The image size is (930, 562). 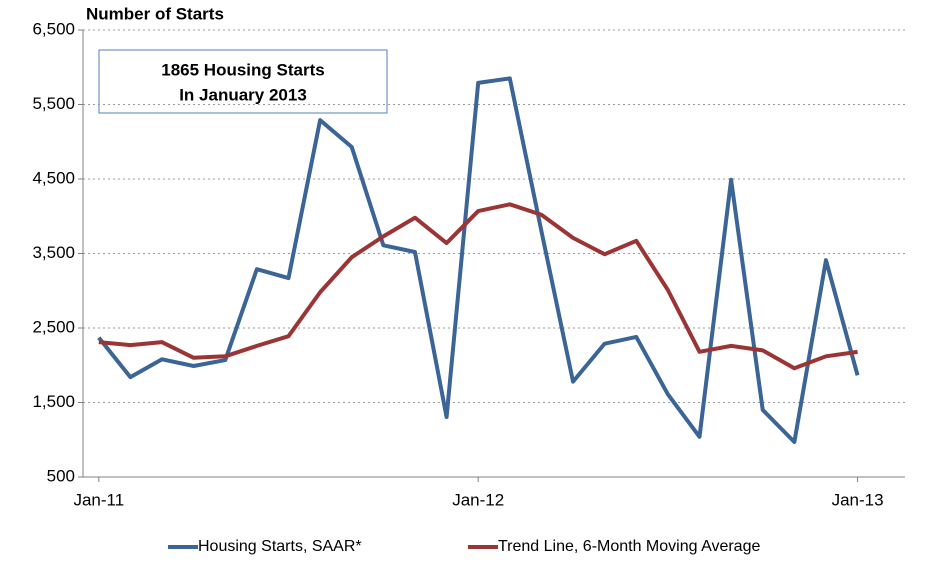 I want to click on annotation-line: 1865 Housing Starts, so click(x=242, y=69).